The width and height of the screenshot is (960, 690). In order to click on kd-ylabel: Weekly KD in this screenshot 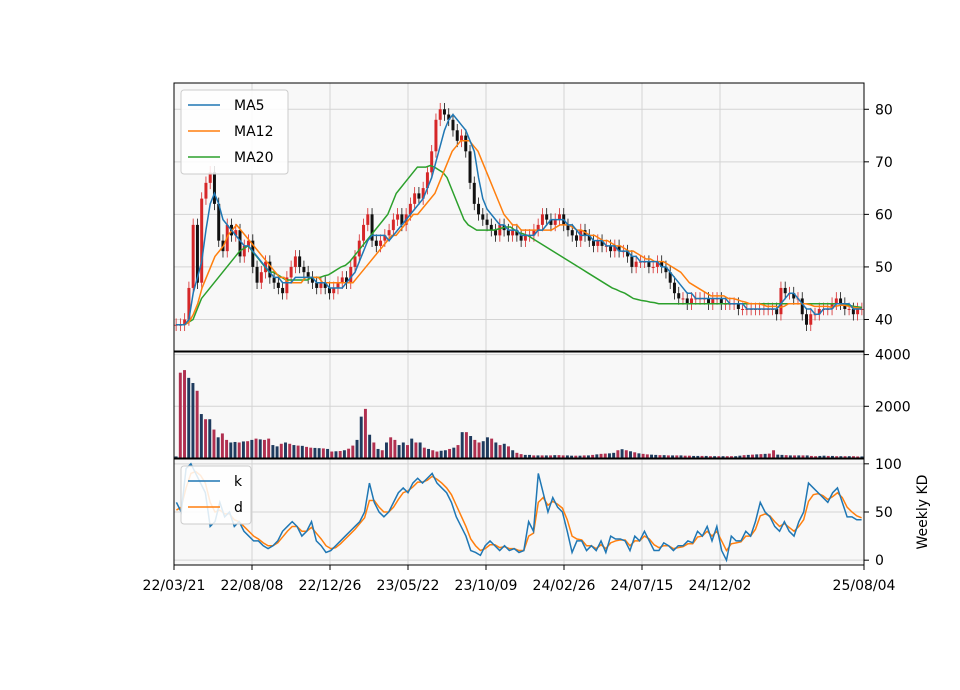, I will do `click(923, 512)`.